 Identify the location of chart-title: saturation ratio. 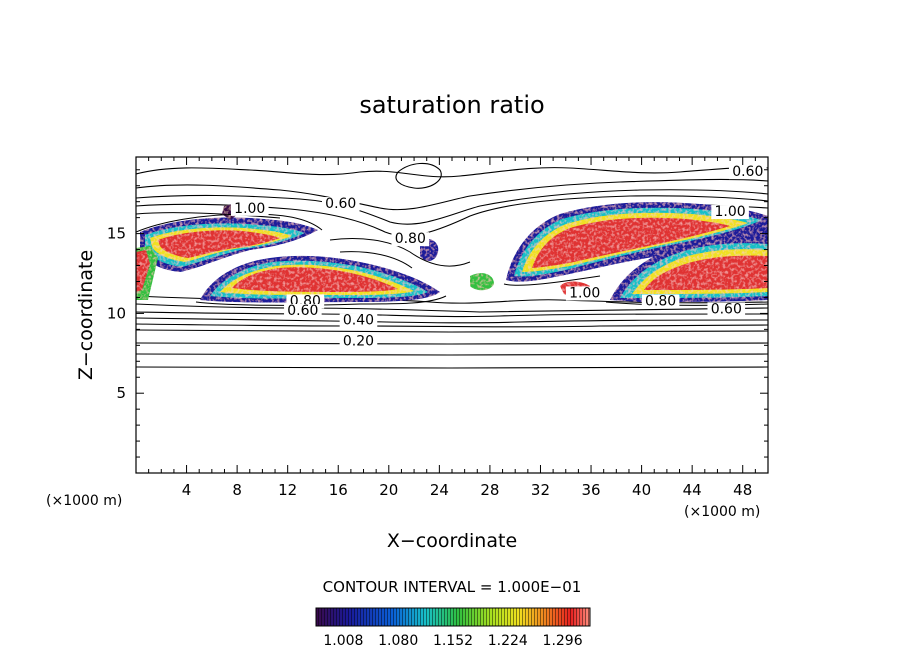
(451, 105).